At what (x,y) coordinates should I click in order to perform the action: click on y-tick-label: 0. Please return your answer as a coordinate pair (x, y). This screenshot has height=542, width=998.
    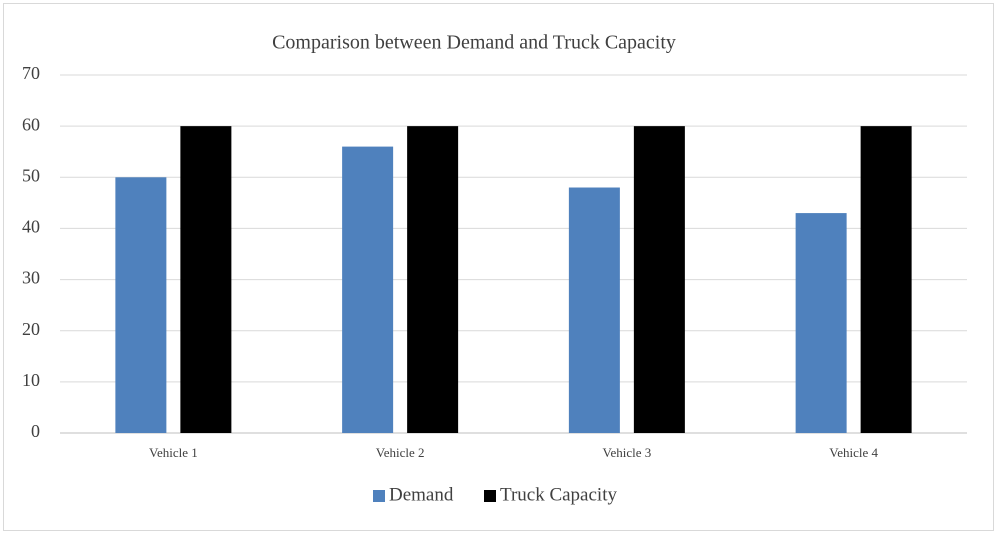
    Looking at the image, I should click on (35, 431).